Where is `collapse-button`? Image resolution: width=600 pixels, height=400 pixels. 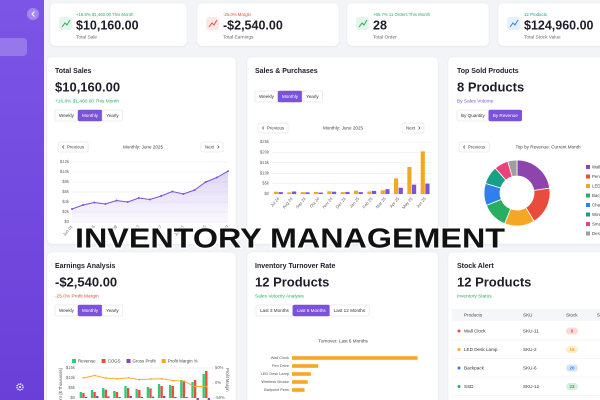 collapse-button is located at coordinates (33, 14).